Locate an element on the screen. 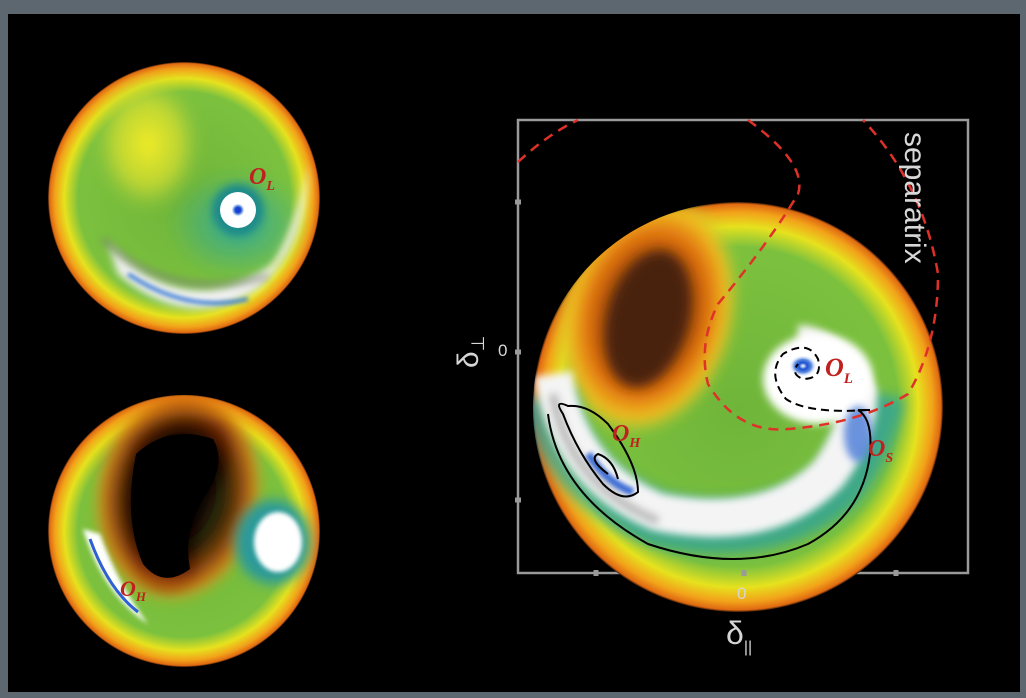 The height and width of the screenshot is (698, 1026). svg-text: δ⊥ is located at coordinates (470, 352).